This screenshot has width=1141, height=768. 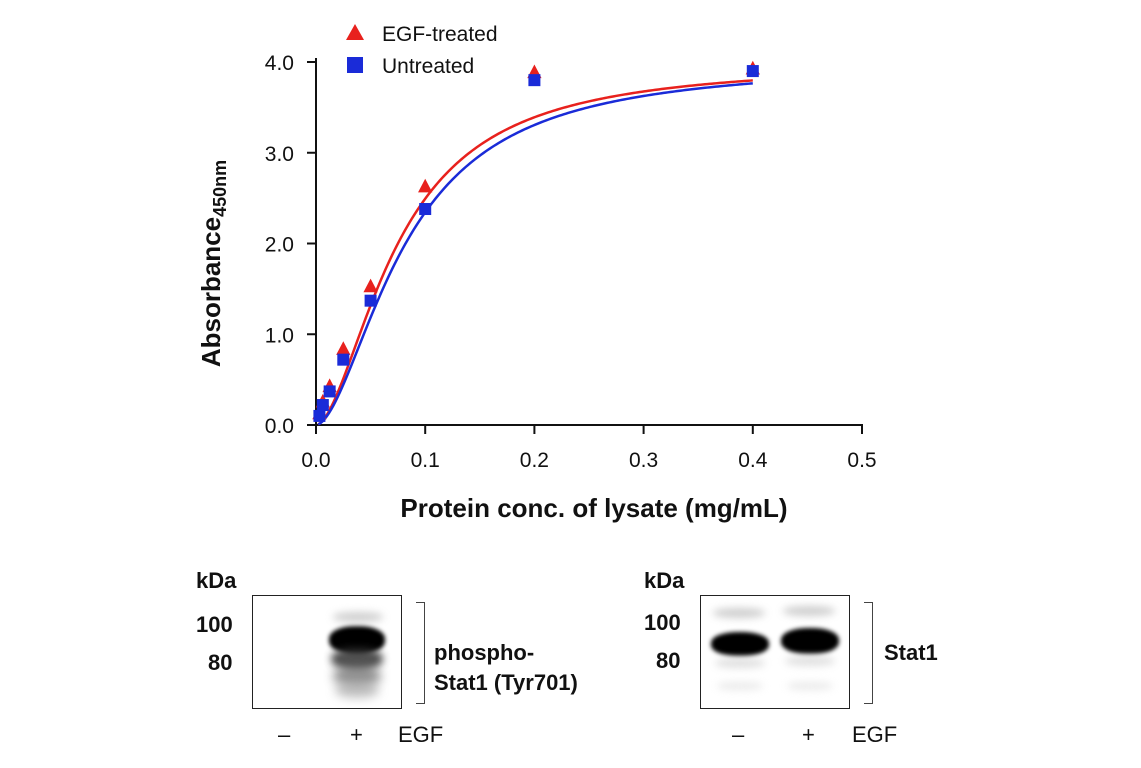 I want to click on x-tick-label: 0.1, so click(x=425, y=460).